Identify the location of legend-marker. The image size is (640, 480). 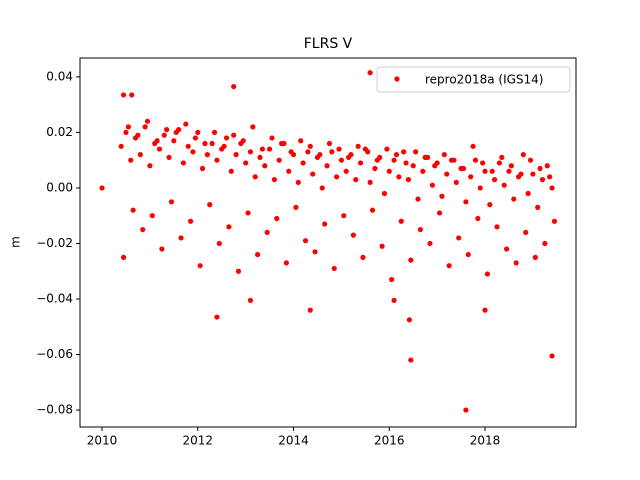
(397, 79).